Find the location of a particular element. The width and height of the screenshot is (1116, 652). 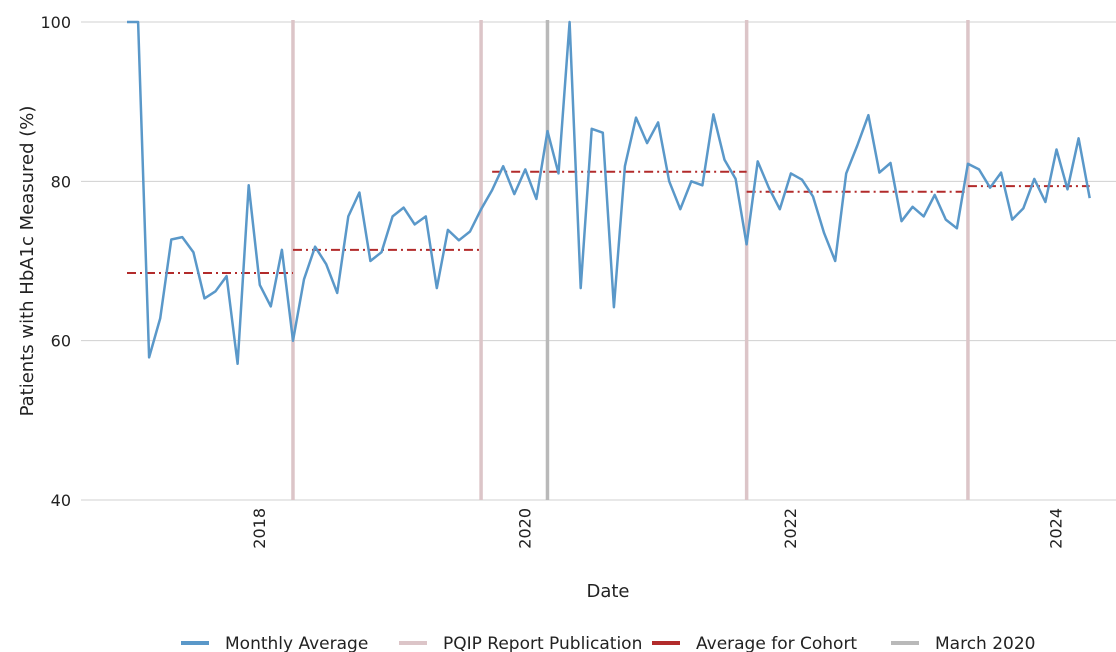

x-tick-label: 2024 is located at coordinates (1055, 528).